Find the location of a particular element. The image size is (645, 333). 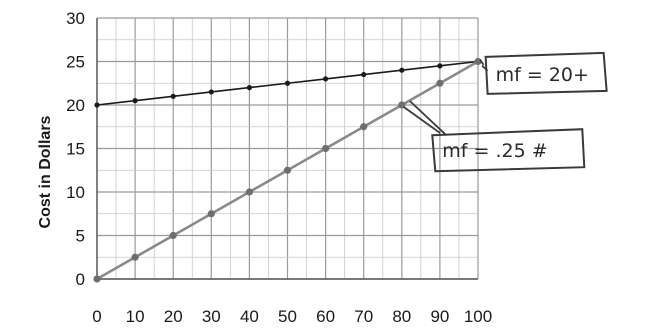

y-tick-label: 30 is located at coordinates (75, 18).